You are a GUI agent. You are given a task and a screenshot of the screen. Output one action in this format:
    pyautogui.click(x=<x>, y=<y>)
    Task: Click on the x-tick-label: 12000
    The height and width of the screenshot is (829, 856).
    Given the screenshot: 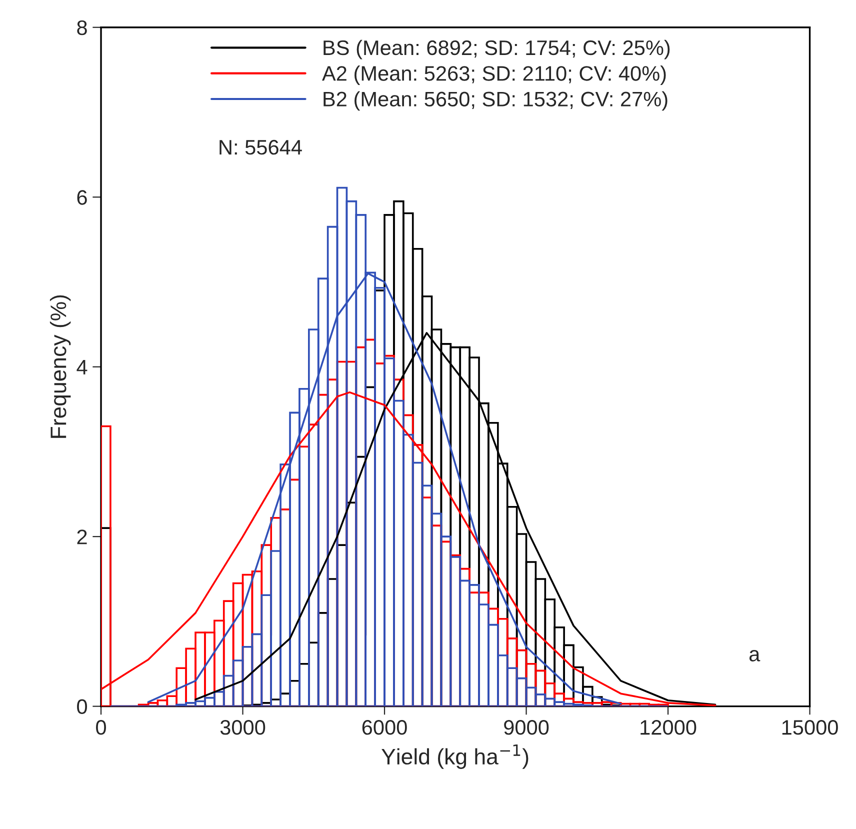 What is the action you would take?
    pyautogui.click(x=668, y=727)
    